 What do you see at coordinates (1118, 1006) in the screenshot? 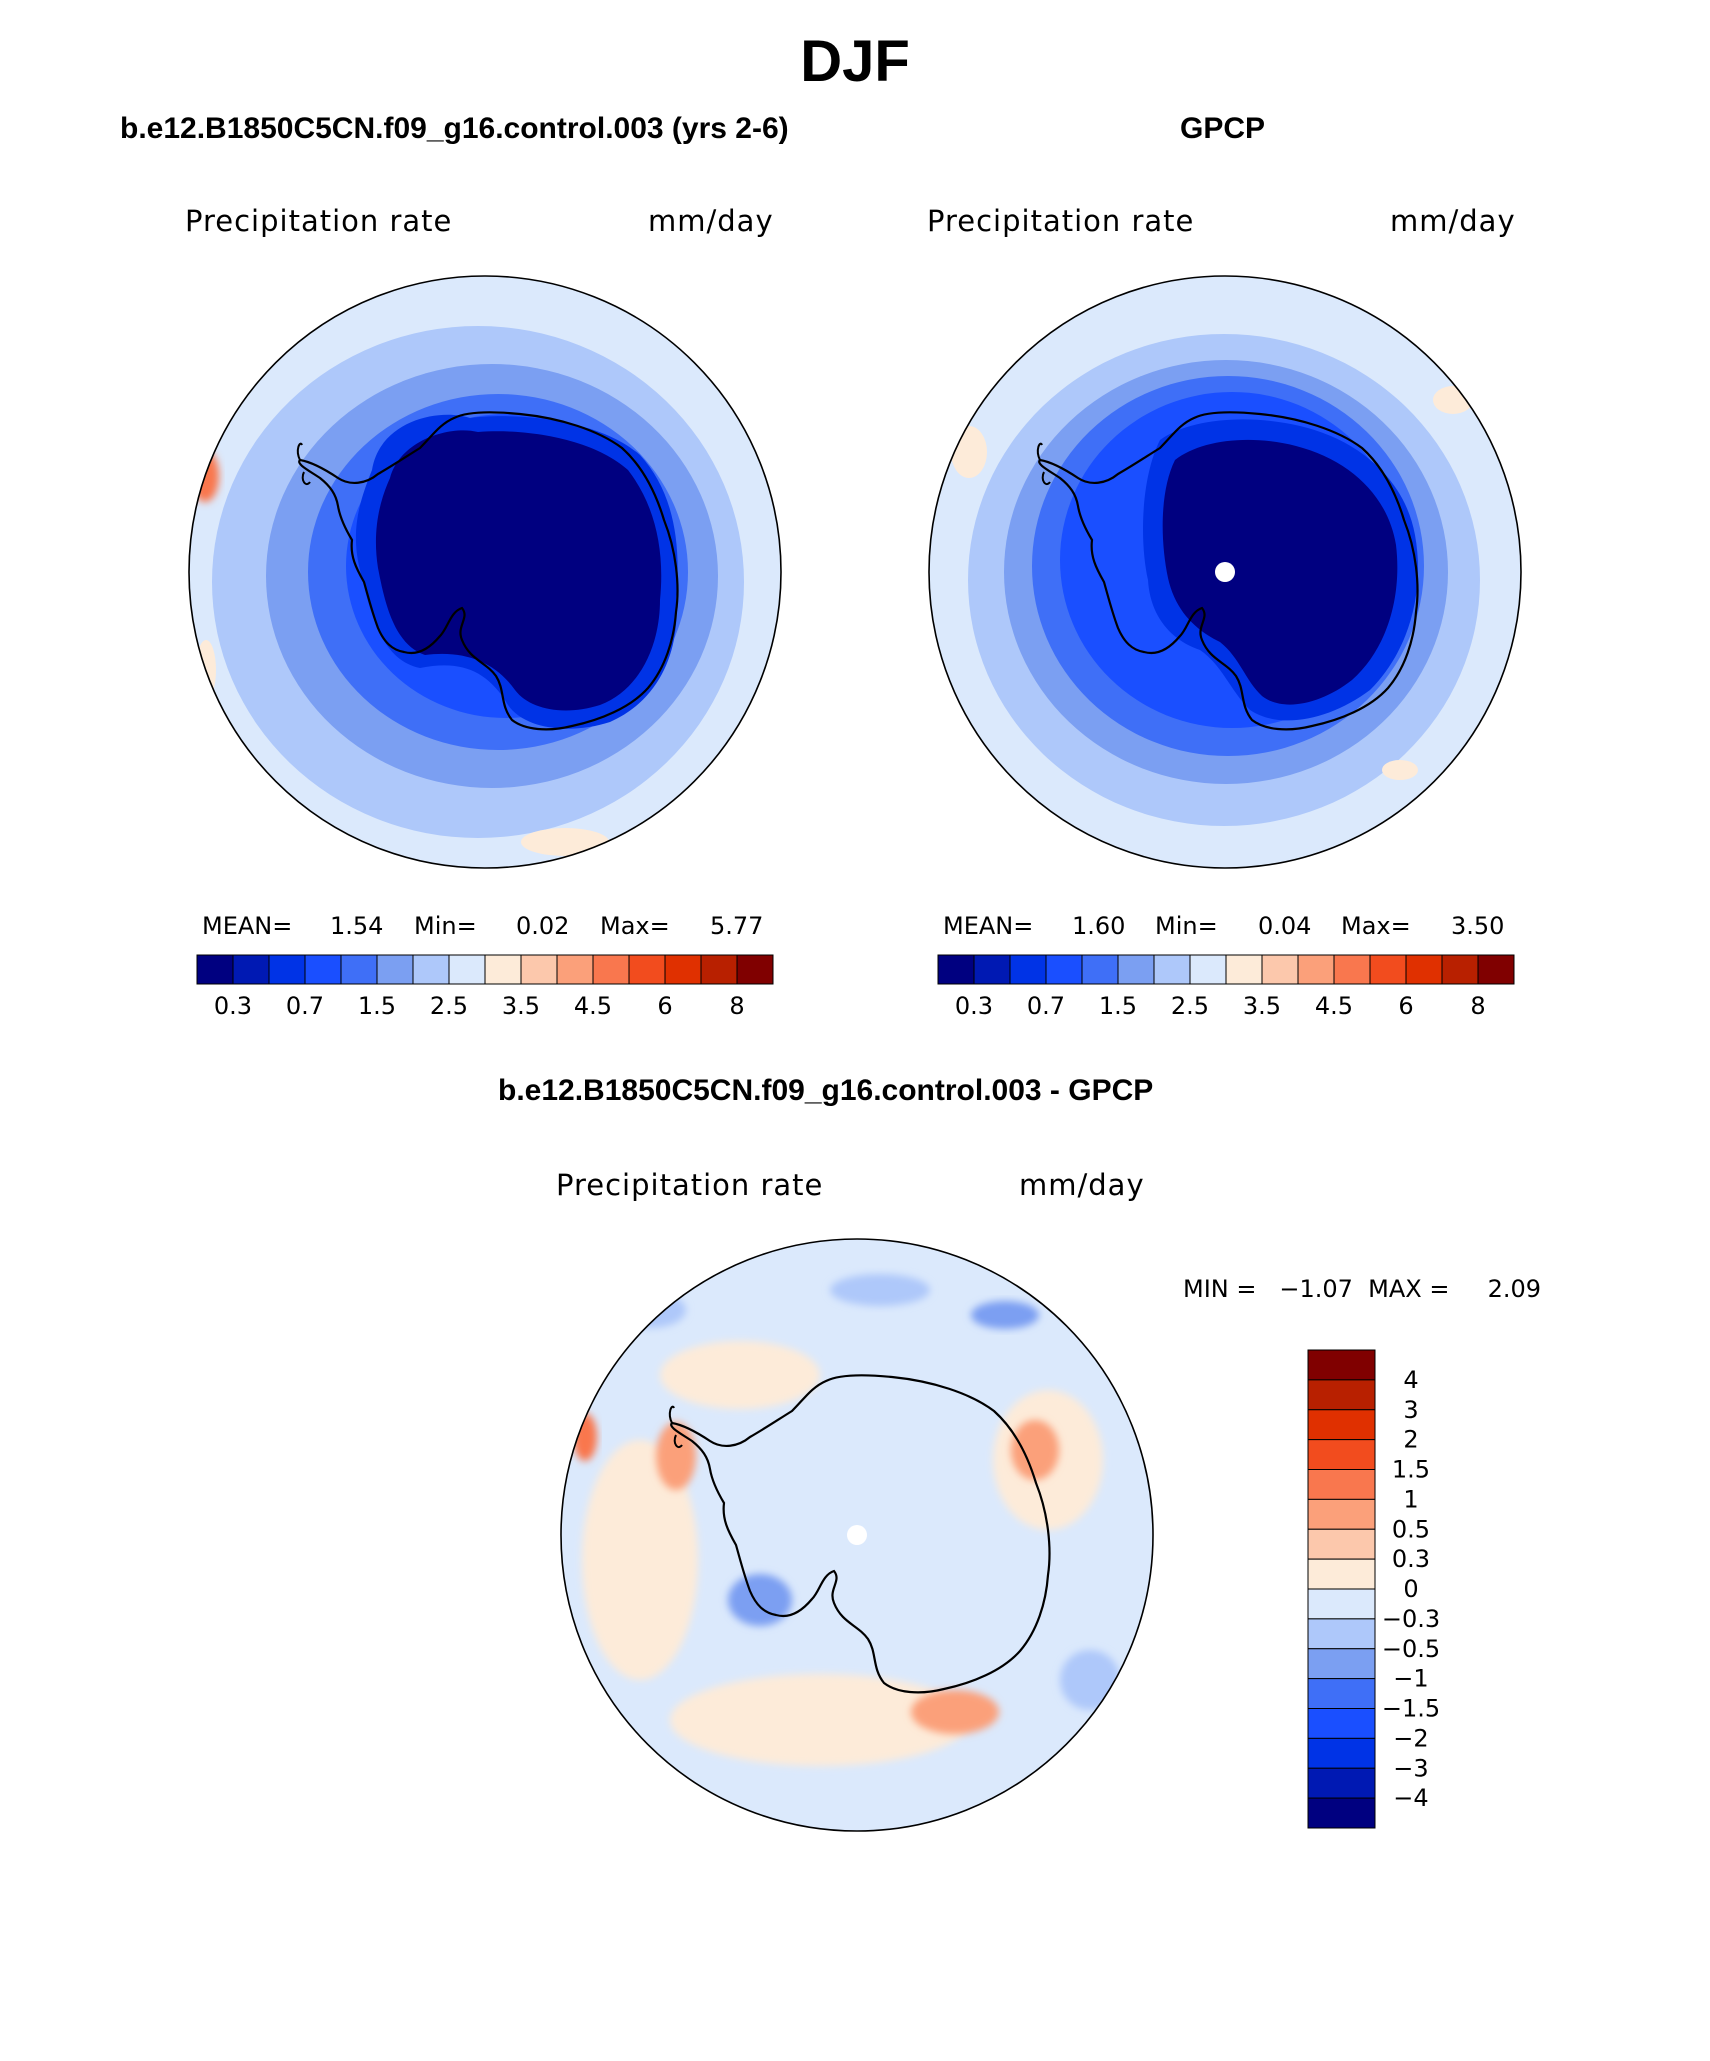
I see `obs-colorbar-tick-label: 1.5` at bounding box center [1118, 1006].